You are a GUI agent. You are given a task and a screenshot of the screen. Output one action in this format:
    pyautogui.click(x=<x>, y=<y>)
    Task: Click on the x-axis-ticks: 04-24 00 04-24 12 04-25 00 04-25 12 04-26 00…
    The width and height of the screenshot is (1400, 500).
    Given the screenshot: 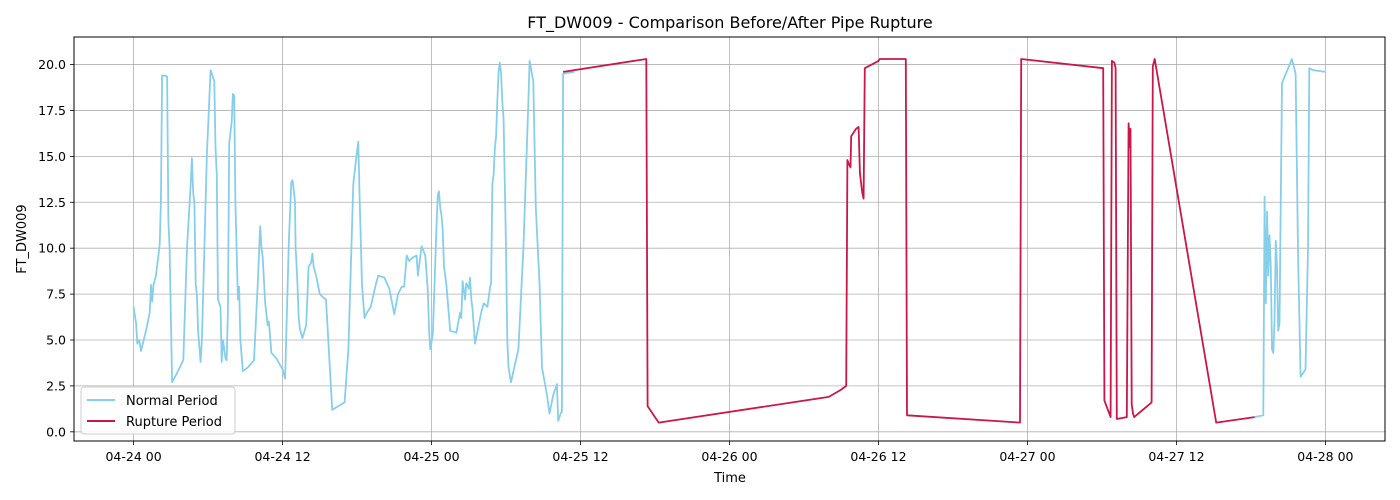 What is the action you would take?
    pyautogui.click(x=729, y=452)
    